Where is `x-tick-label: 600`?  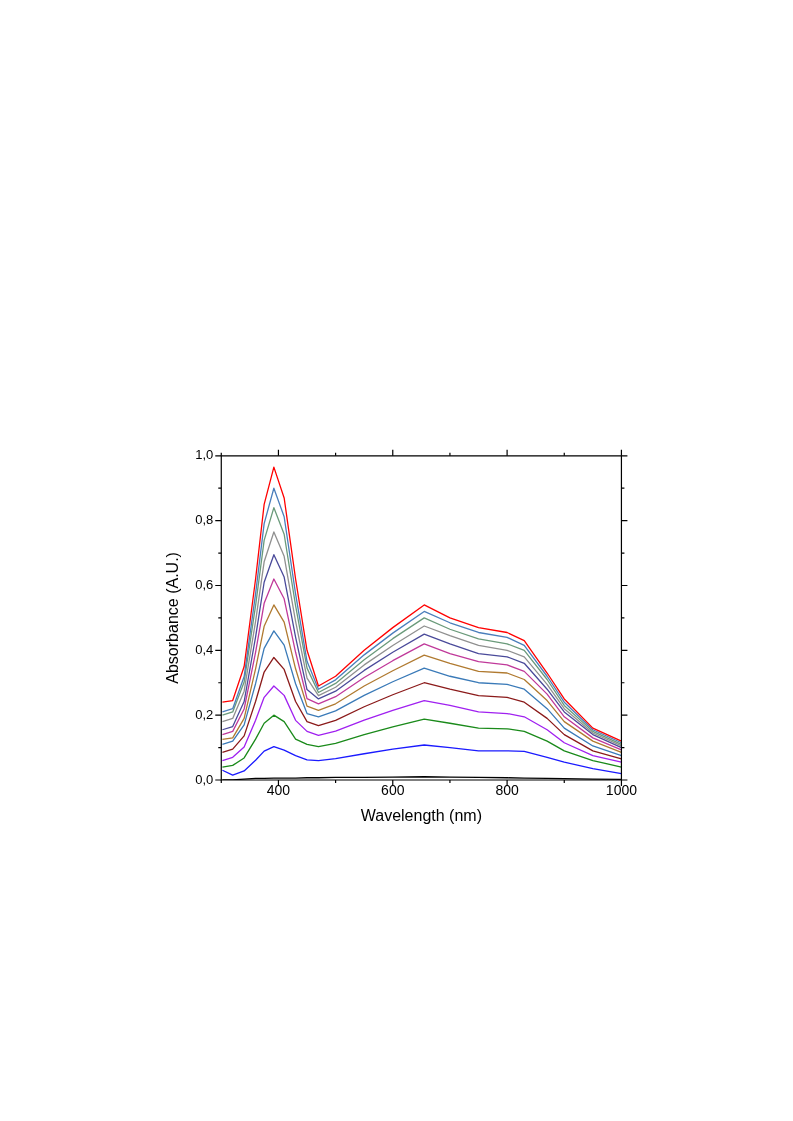 x-tick-label: 600 is located at coordinates (393, 790).